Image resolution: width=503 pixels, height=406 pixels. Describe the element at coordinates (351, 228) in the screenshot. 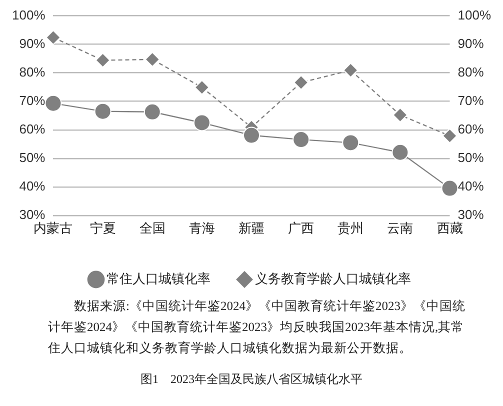

I see `x-tick-label: 贵州` at that location.